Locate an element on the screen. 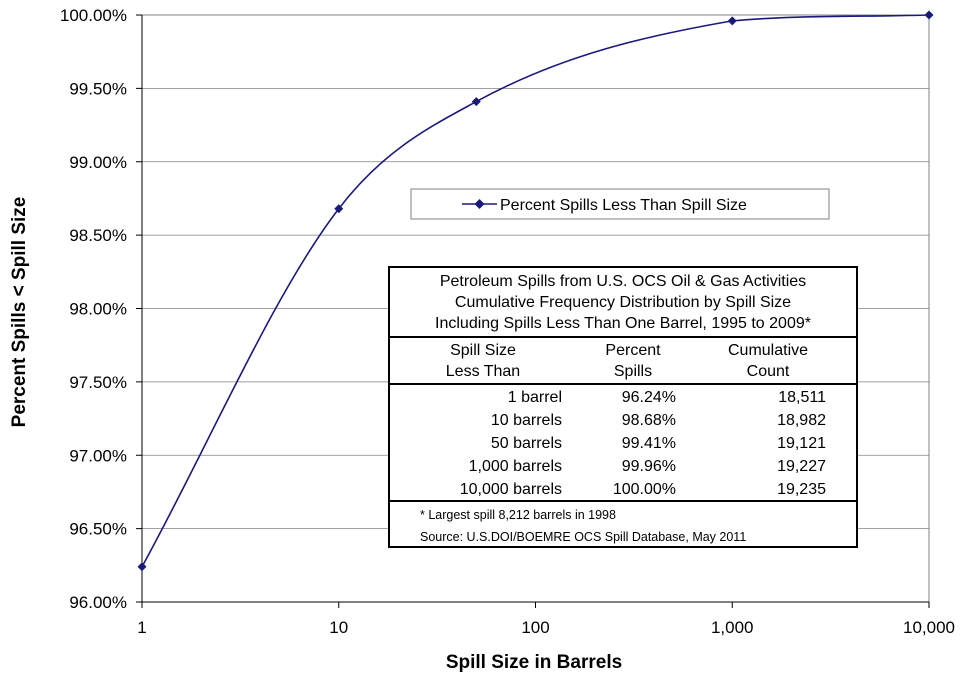 The height and width of the screenshot is (675, 961). y-tick-label: 100.00% is located at coordinates (93, 15).